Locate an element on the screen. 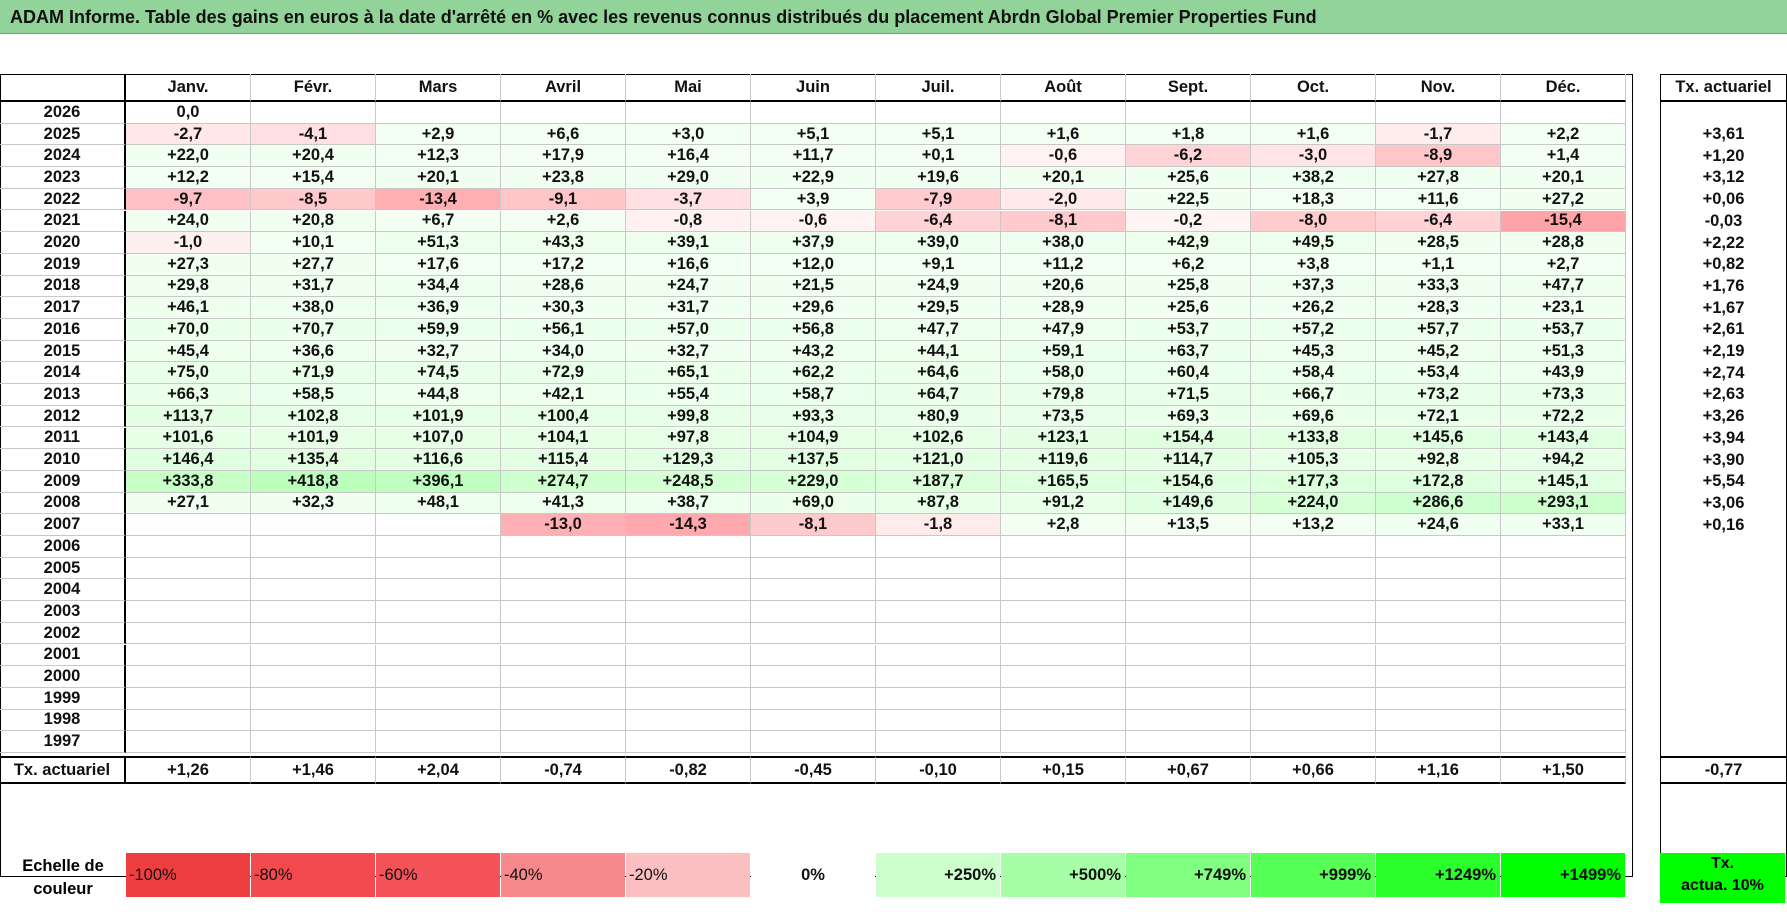  actuarial-rate: +5,54 is located at coordinates (1723, 481).